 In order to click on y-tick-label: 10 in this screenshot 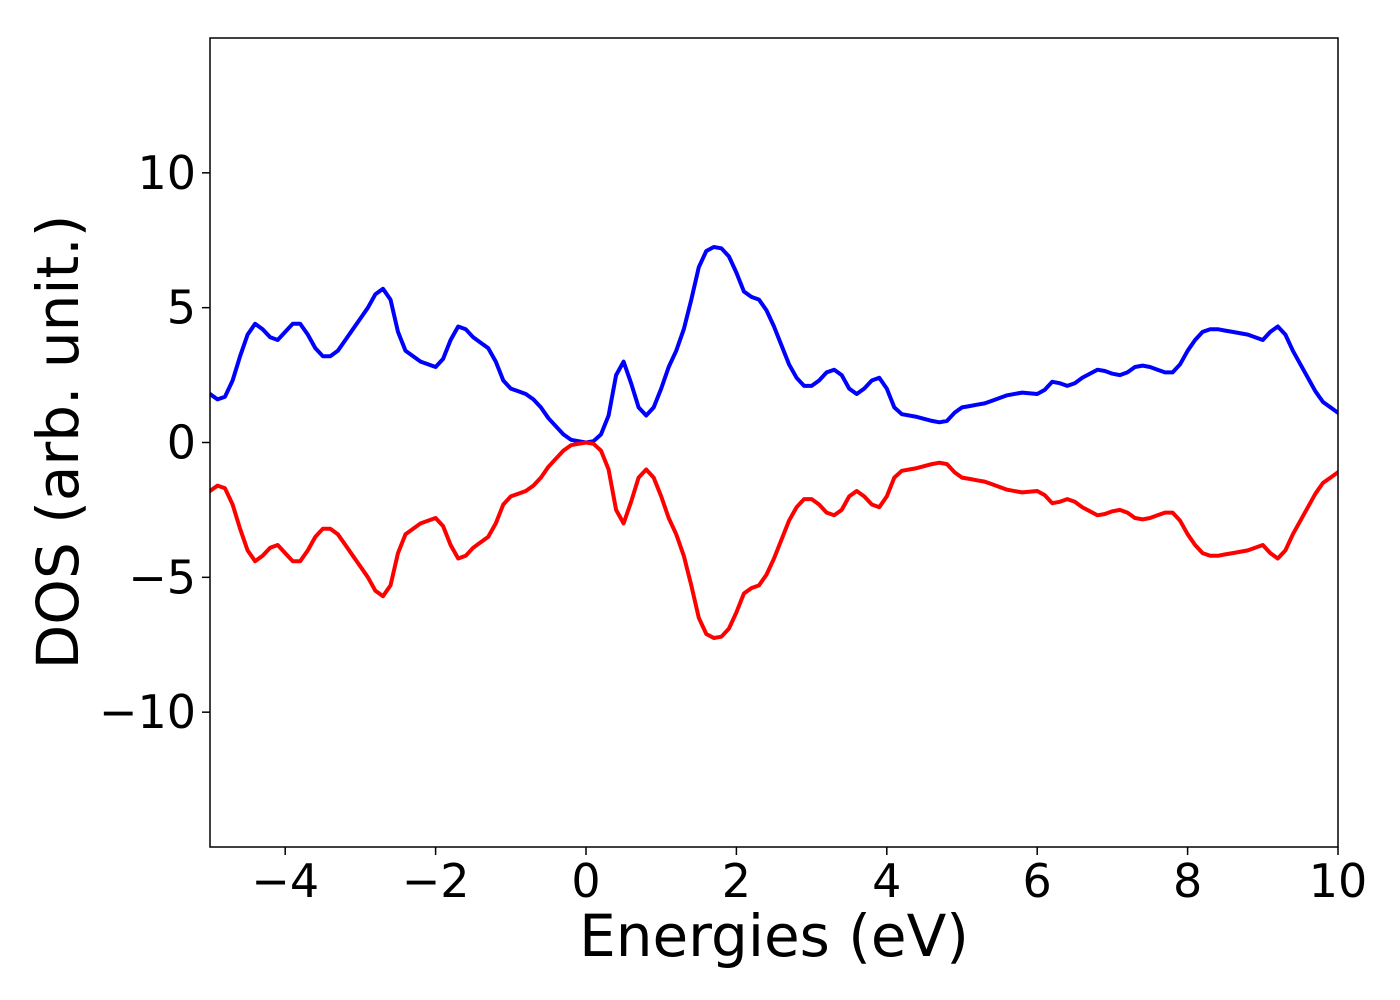, I will do `click(166, 173)`.